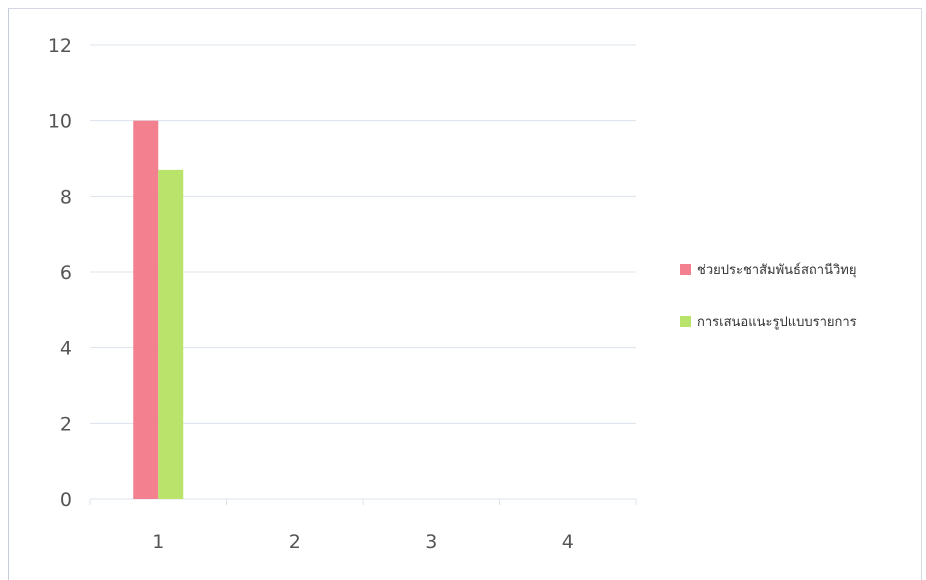 The image size is (926, 580). Describe the element at coordinates (60, 46) in the screenshot. I see `y-tick-label: 12` at that location.